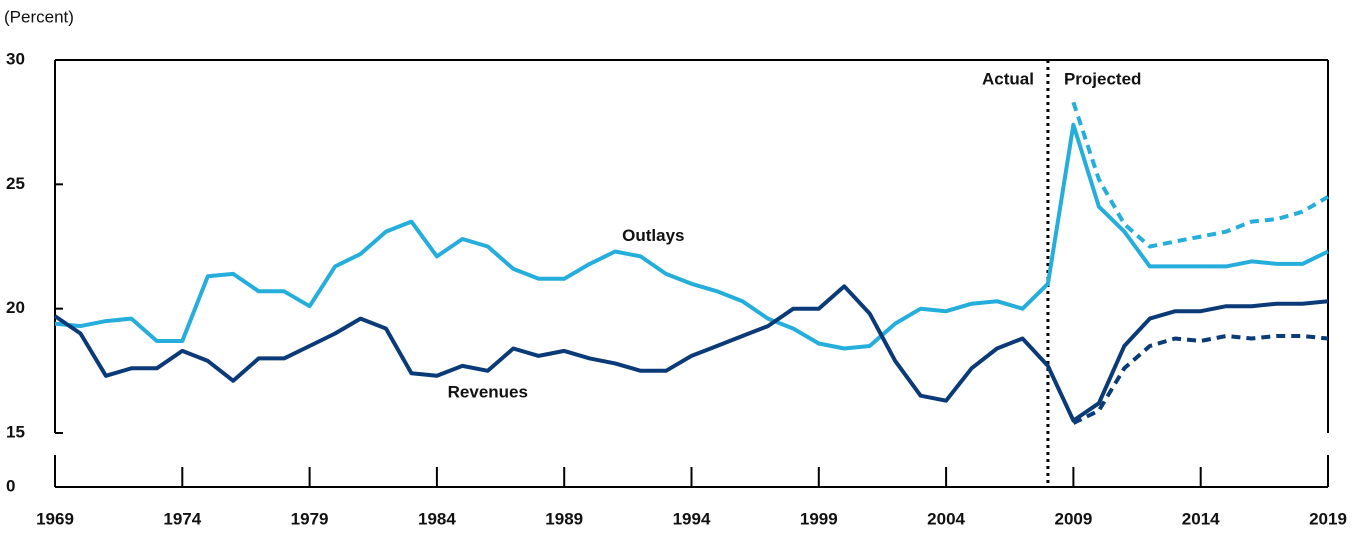 The height and width of the screenshot is (535, 1364). Describe the element at coordinates (15, 183) in the screenshot. I see `y-tick-label: 25` at that location.